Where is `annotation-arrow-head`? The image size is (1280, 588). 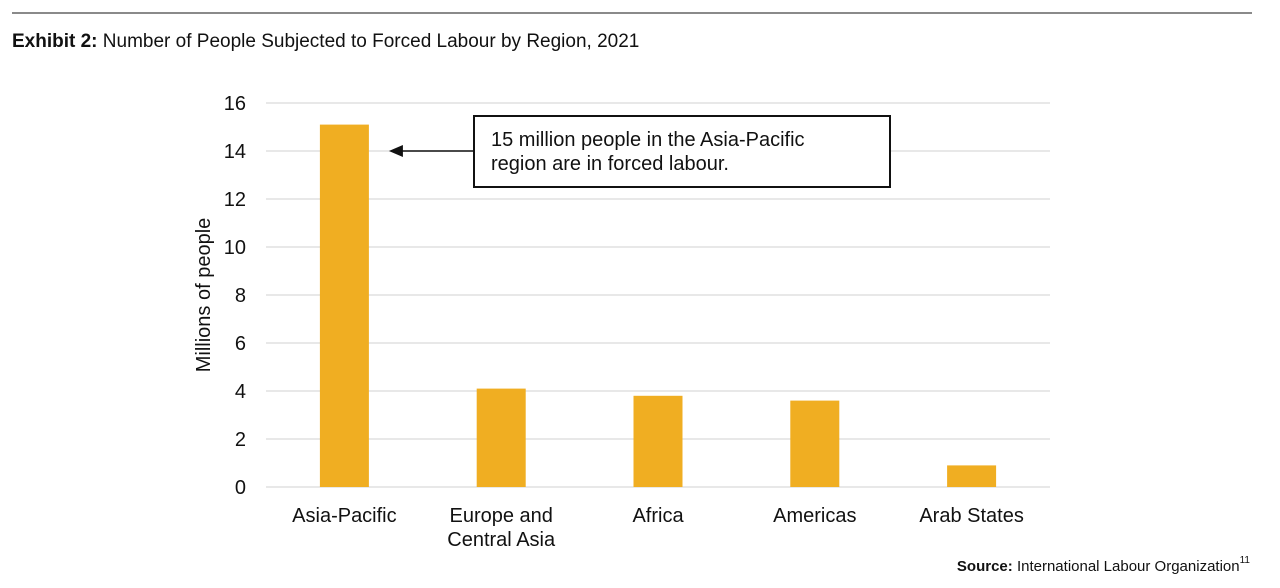
annotation-arrow-head is located at coordinates (395, 151).